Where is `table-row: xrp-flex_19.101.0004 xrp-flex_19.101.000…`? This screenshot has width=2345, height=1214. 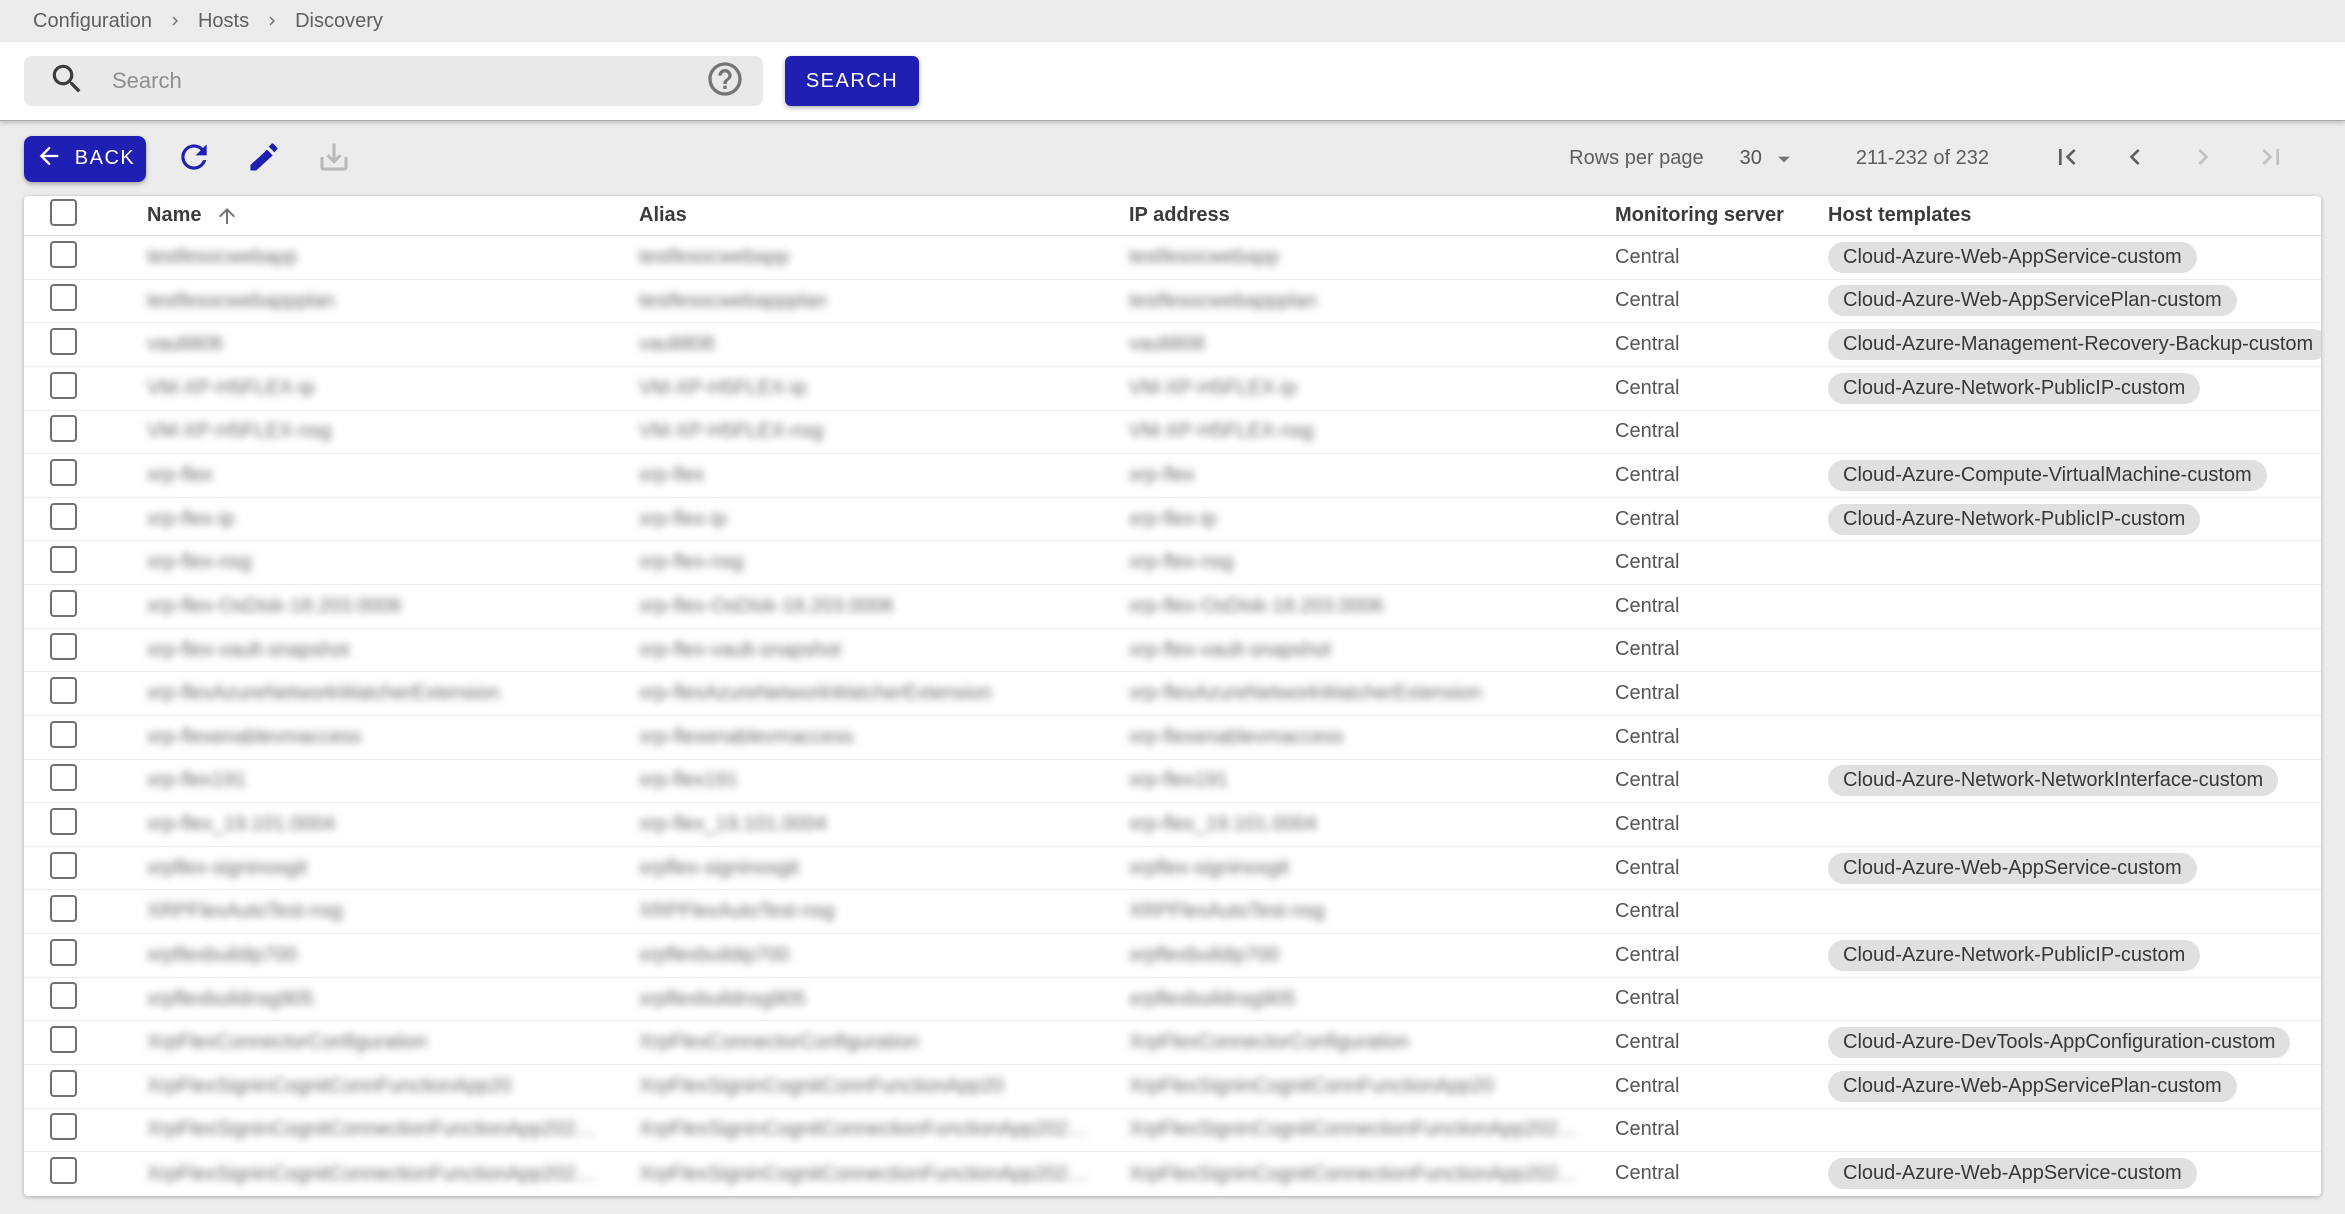 table-row: xrp-flex_19.101.0004 xrp-flex_19.101.000… is located at coordinates (1172, 825).